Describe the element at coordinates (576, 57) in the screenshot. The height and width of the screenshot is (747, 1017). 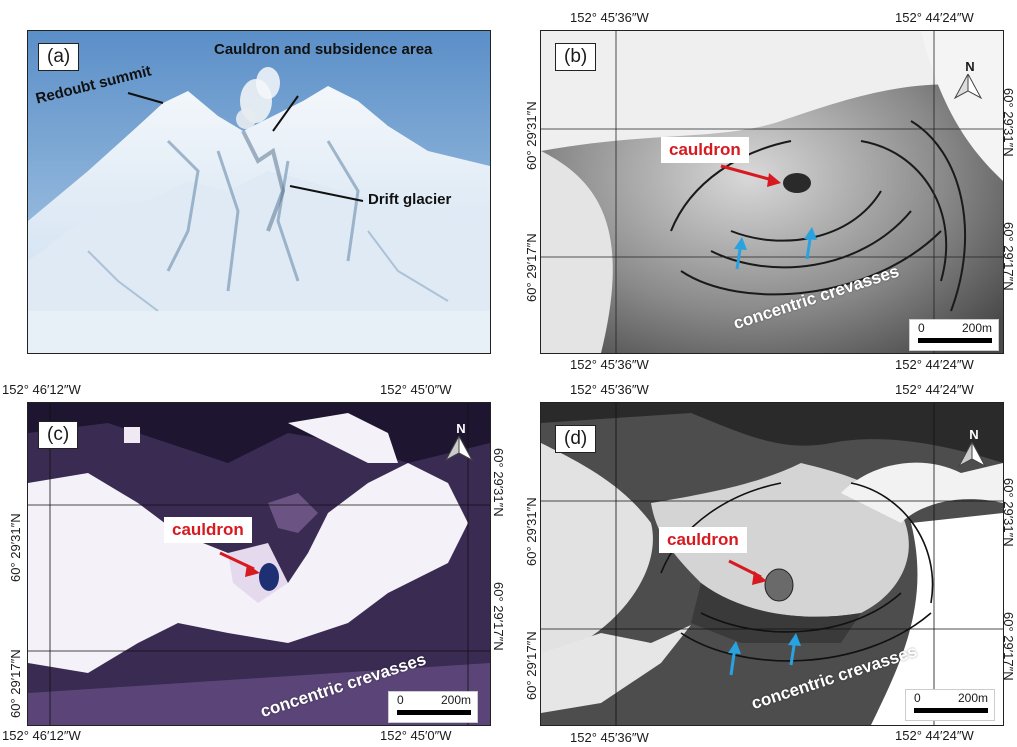
I see `panel-b-label: (b)` at that location.